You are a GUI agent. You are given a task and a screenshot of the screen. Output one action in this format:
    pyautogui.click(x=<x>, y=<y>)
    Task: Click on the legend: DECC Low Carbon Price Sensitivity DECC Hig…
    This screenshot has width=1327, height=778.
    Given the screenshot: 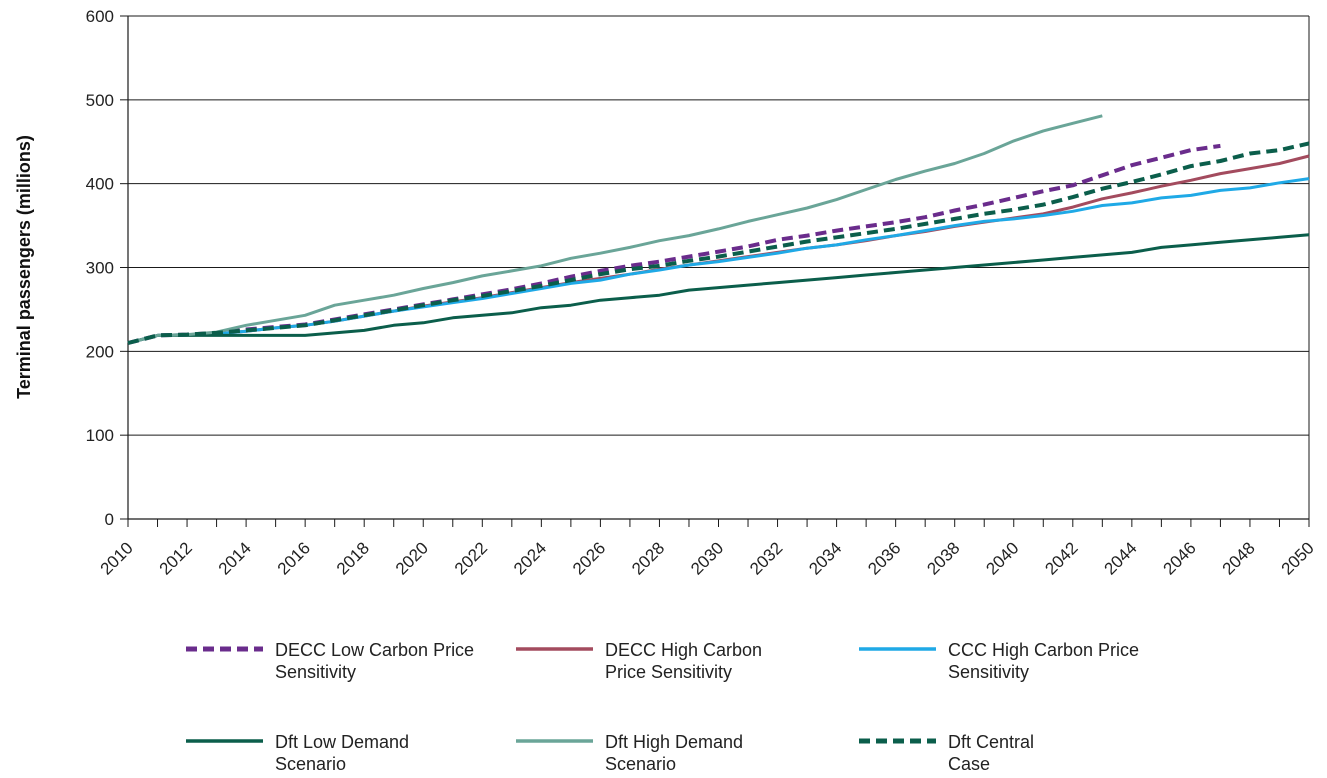 What is the action you would take?
    pyautogui.click(x=662, y=707)
    